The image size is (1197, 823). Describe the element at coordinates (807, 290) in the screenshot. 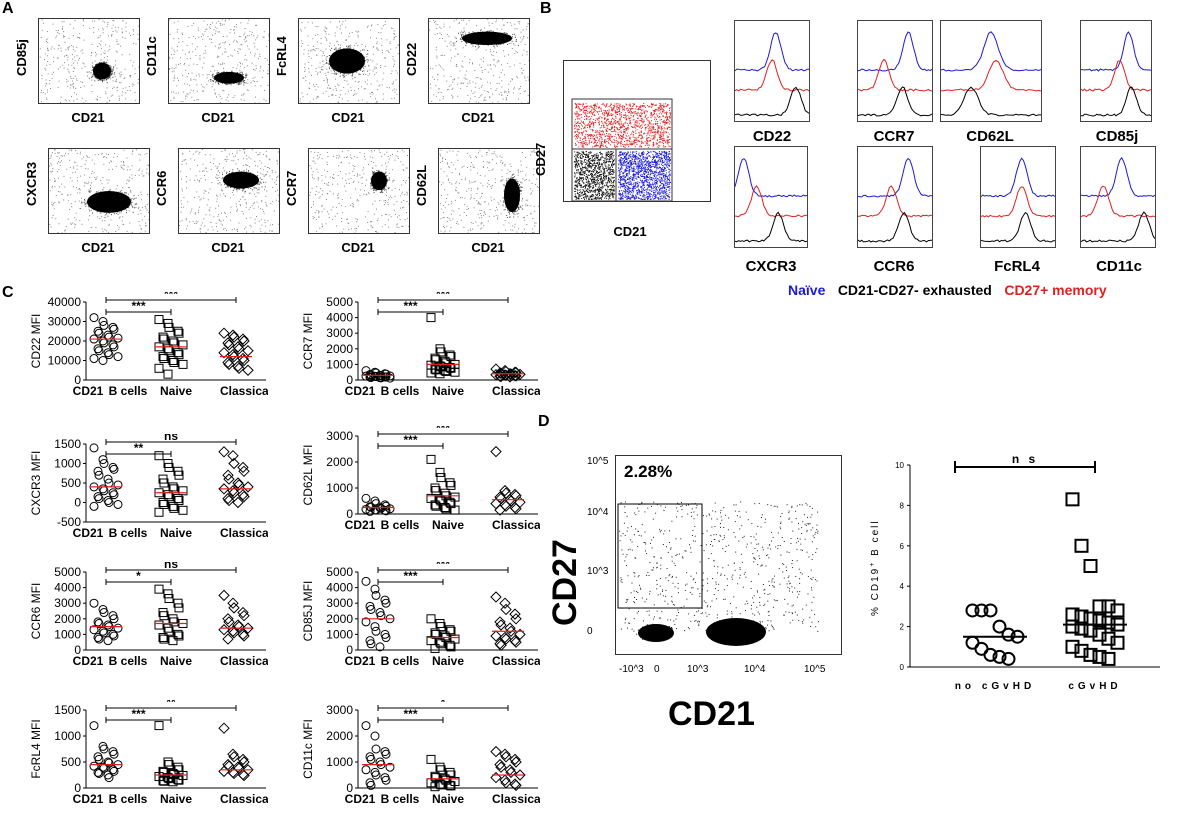

I see `legend-naive: Naïve` at that location.